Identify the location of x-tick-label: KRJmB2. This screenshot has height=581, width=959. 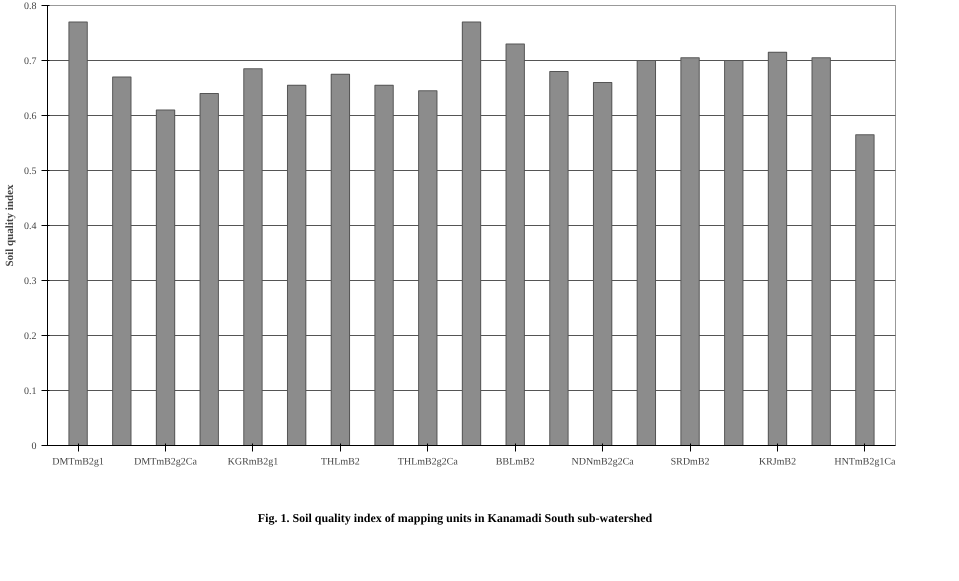
(777, 462).